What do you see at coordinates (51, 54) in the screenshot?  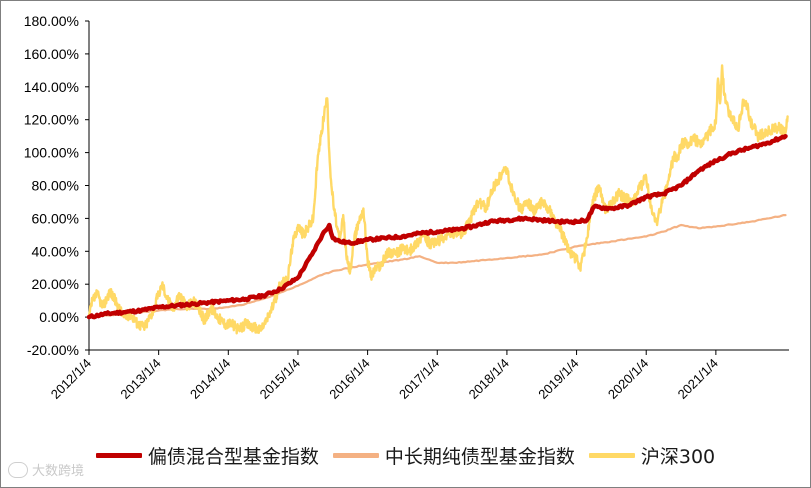 I see `y-tick-label: 160.00%` at bounding box center [51, 54].